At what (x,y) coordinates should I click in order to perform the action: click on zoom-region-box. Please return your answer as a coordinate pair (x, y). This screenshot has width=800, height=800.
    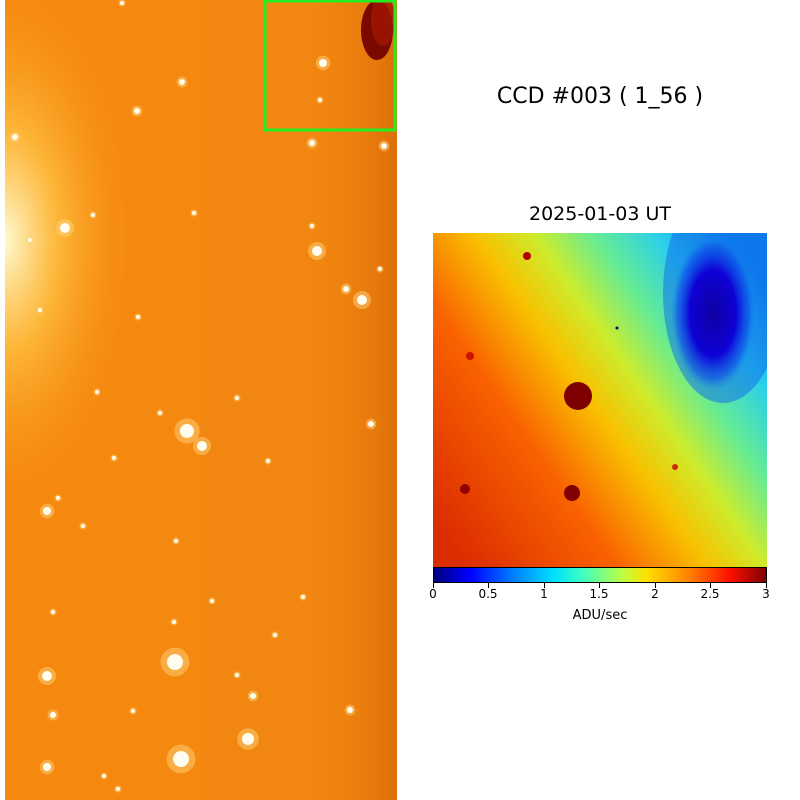
    Looking at the image, I should click on (330, 66).